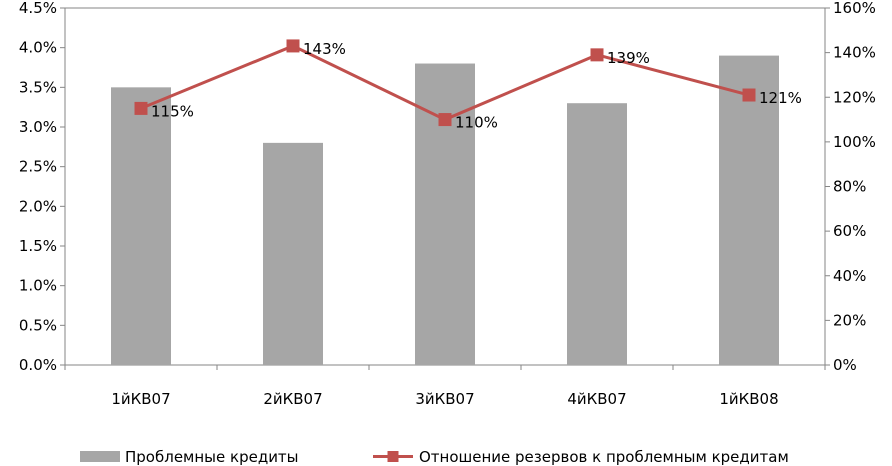 Image resolution: width=892 pixels, height=466 pixels. Describe the element at coordinates (628, 58) in the screenshot. I see `data-label: 139%` at that location.